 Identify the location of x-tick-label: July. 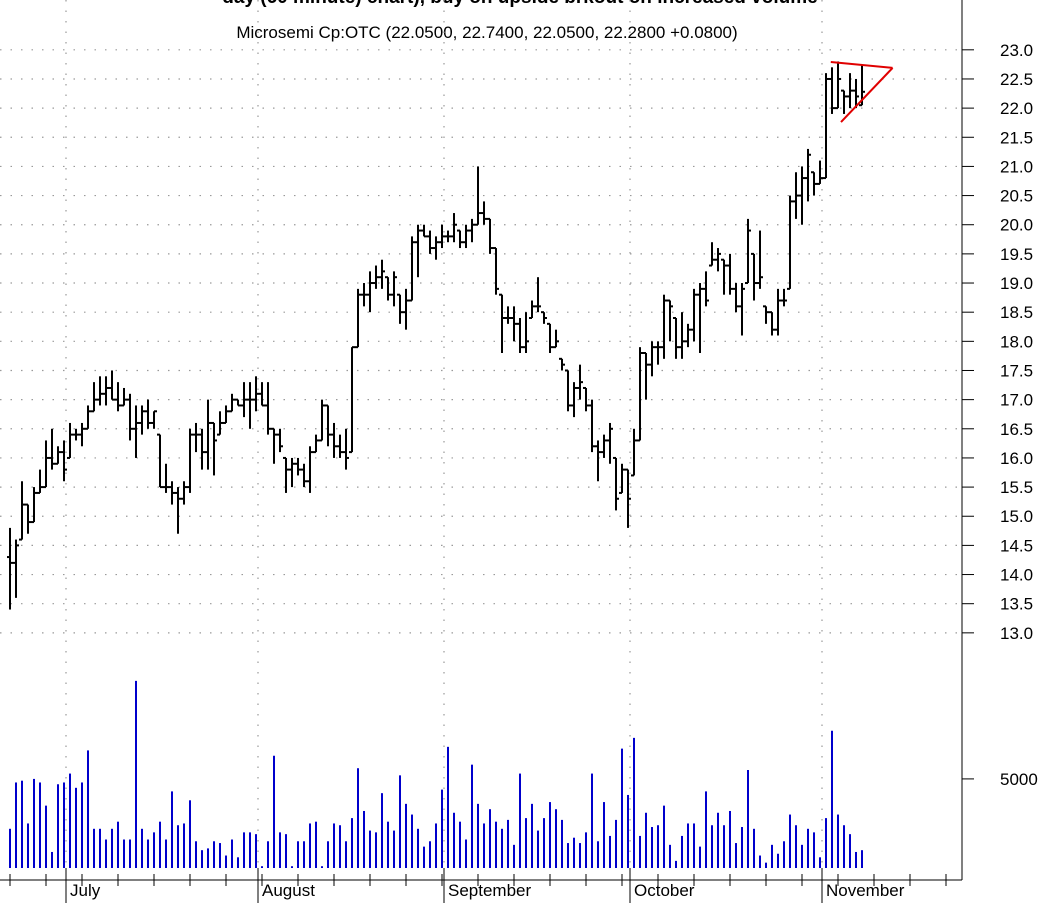
(85, 890).